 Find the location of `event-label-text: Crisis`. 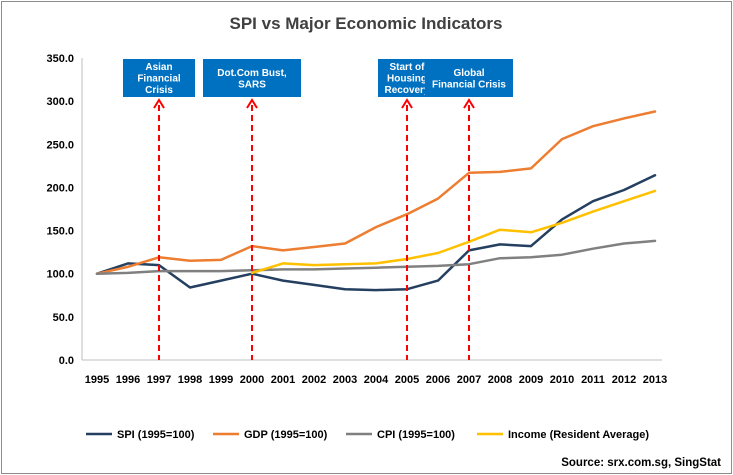

event-label-text: Crisis is located at coordinates (159, 90).